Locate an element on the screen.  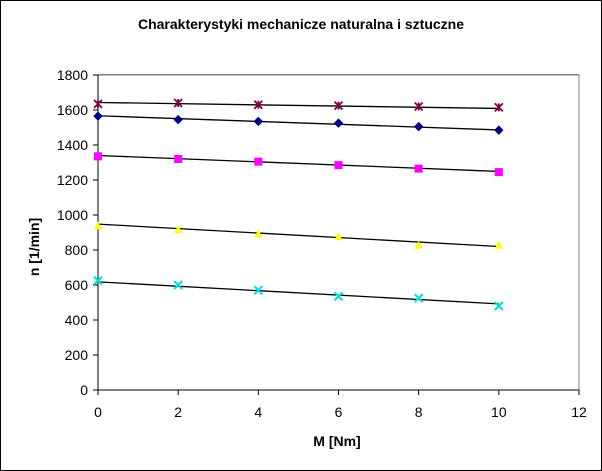
y-tick-label-1600: 1600 is located at coordinates (72, 110).